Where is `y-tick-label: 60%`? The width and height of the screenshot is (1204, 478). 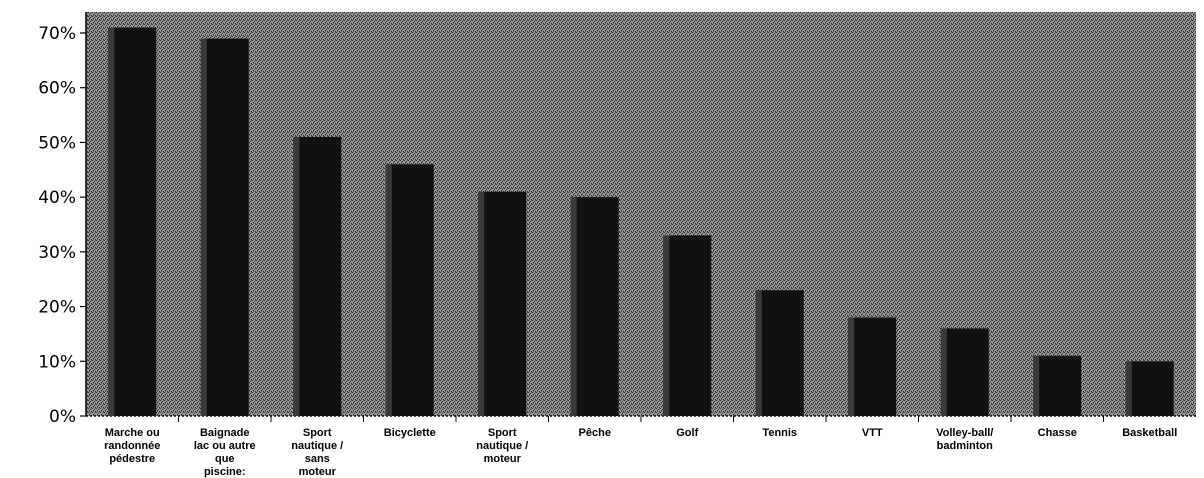
y-tick-label: 60% is located at coordinates (57, 89).